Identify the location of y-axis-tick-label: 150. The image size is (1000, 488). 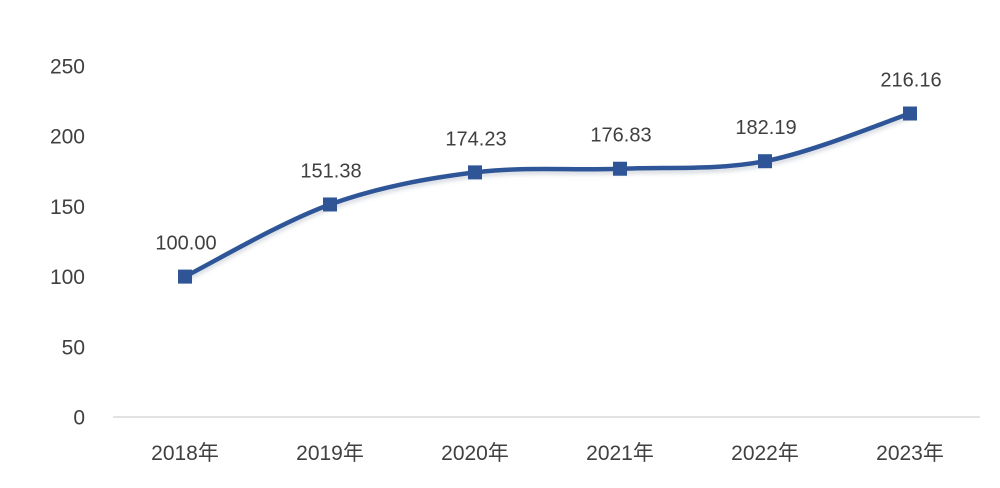
(67, 207).